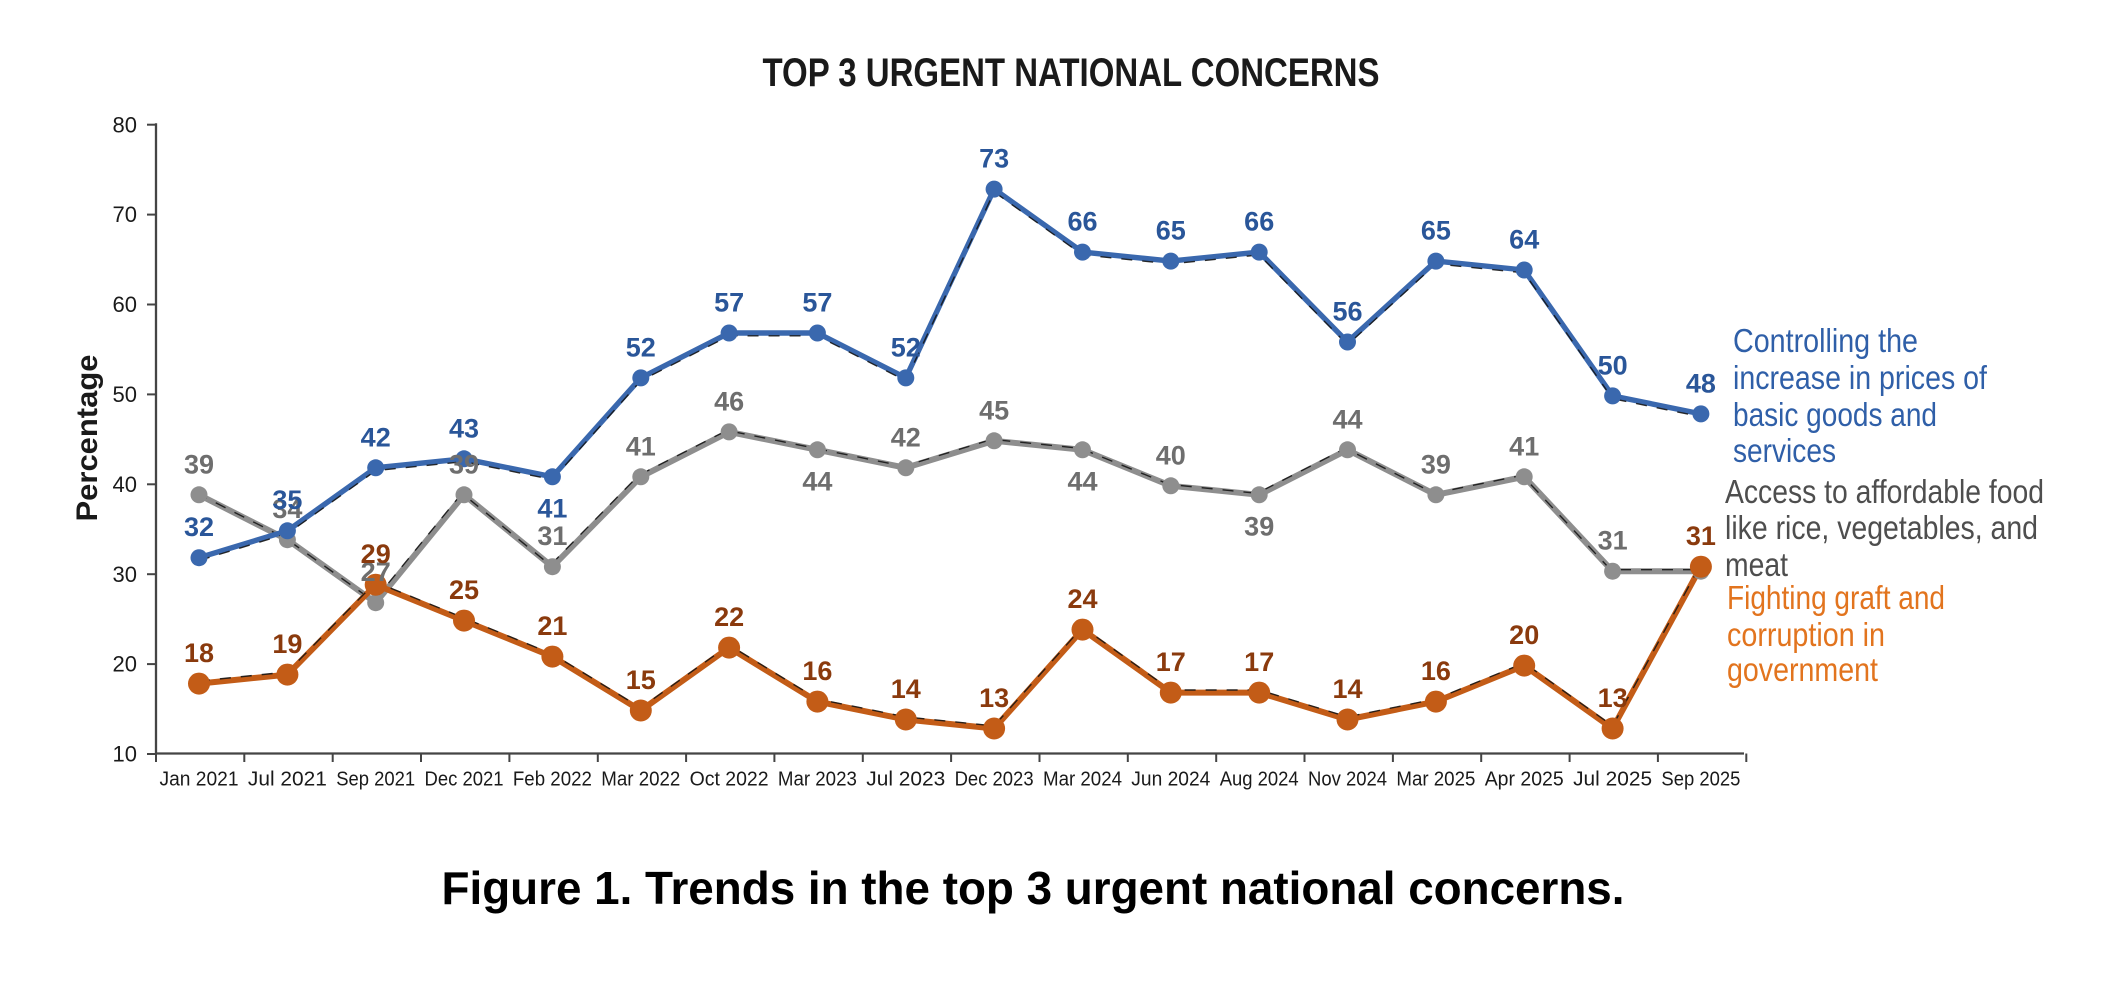 This screenshot has width=2120, height=1000. I want to click on svg-text: Mar 2024, so click(1082, 780).